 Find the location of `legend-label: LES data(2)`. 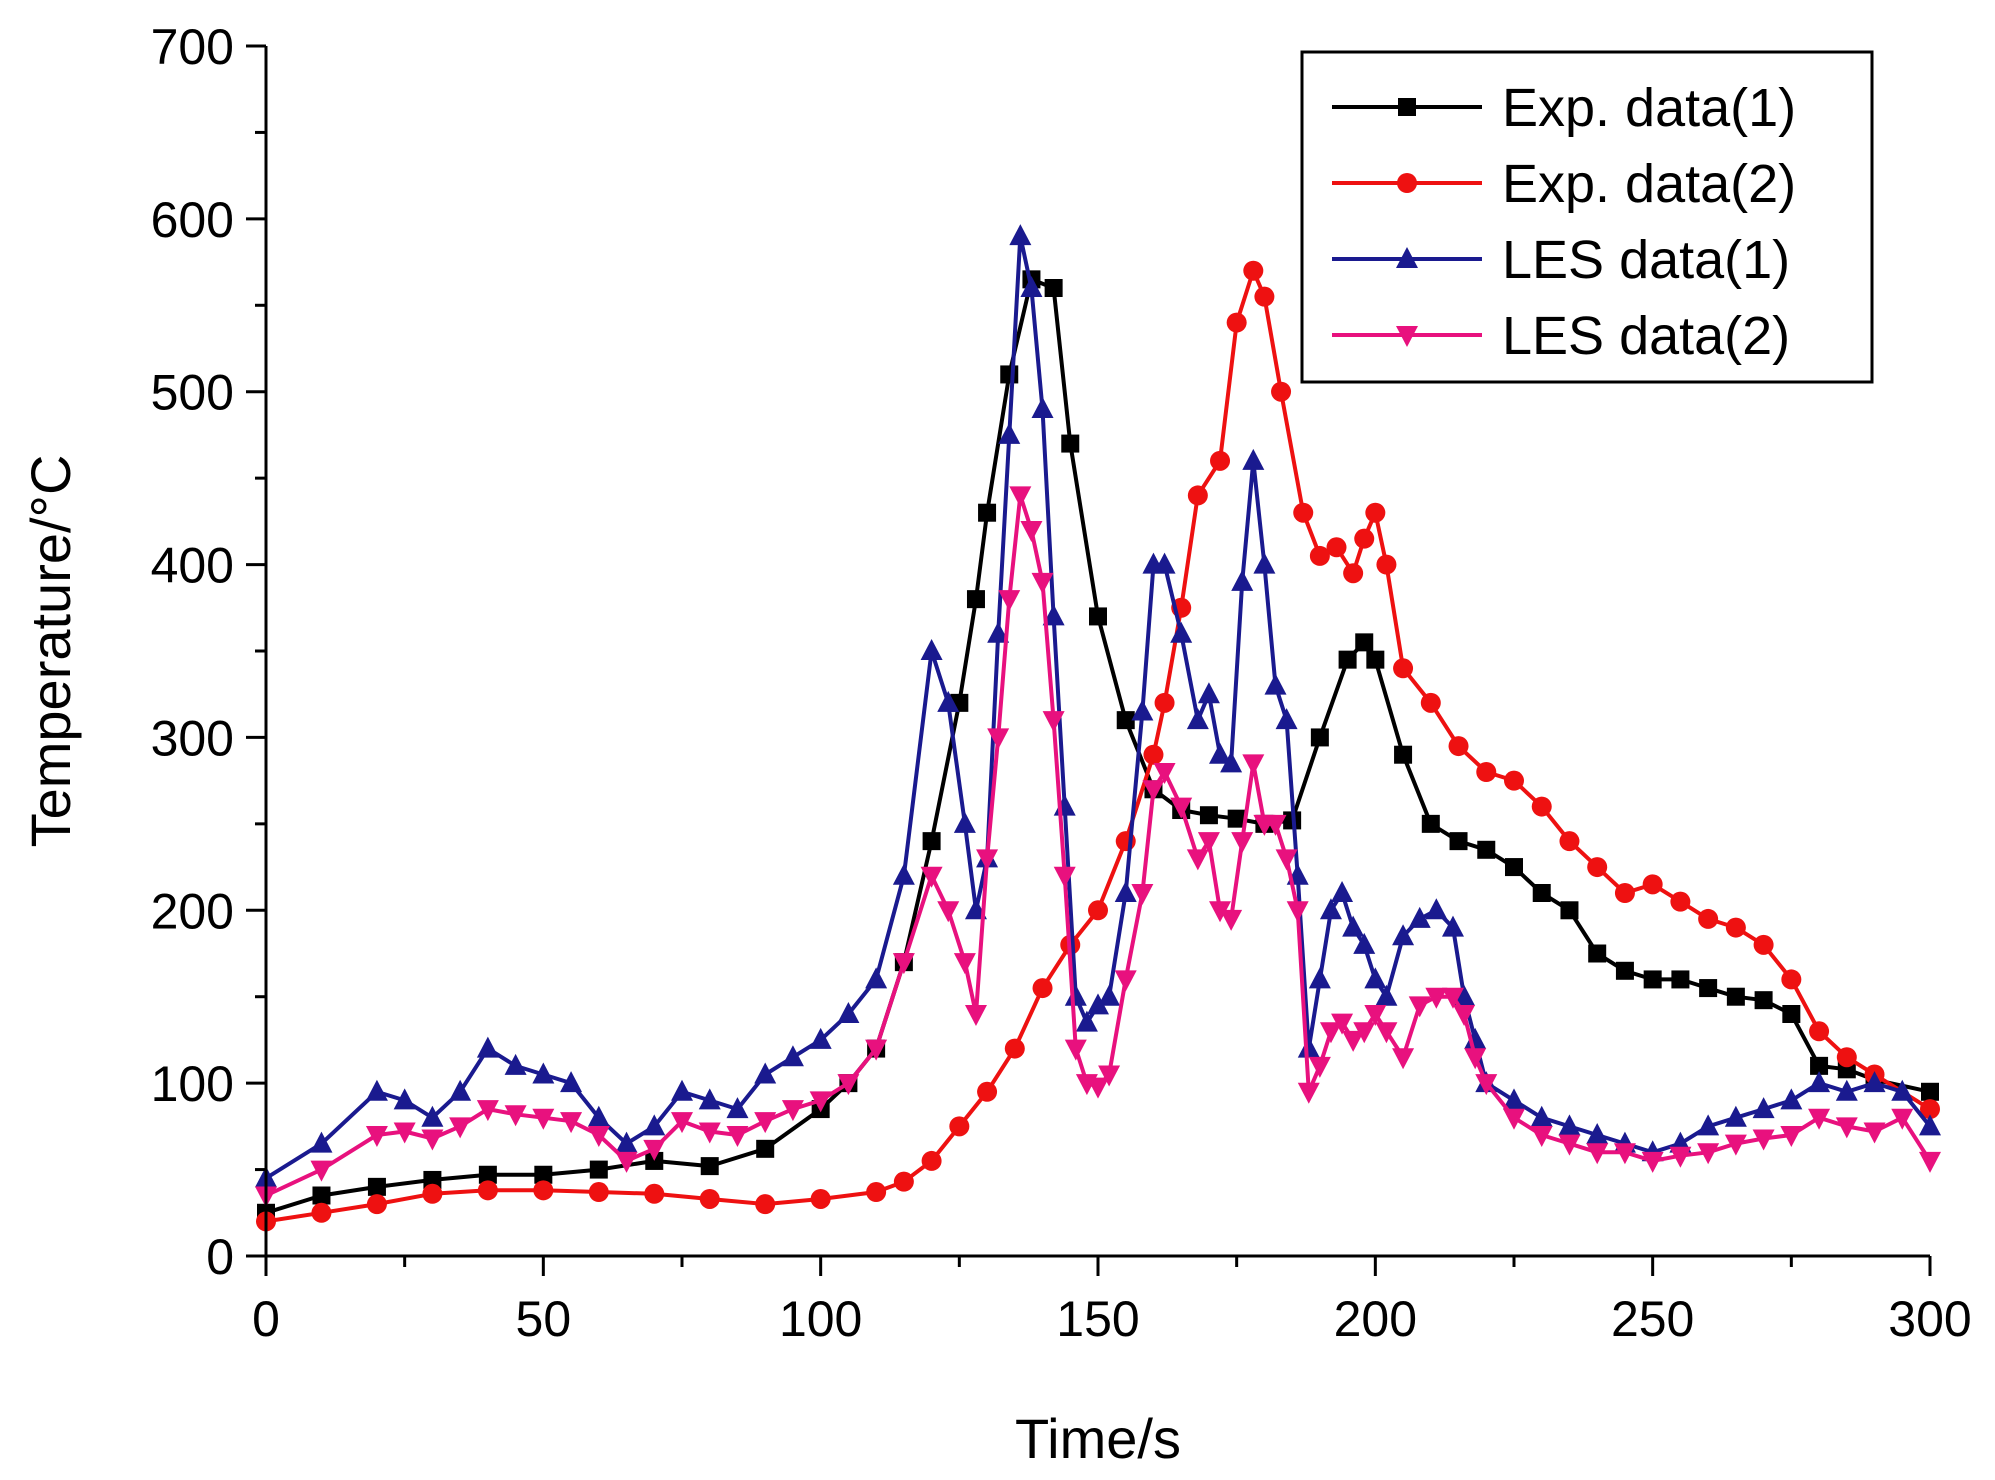

legend-label: LES data(2) is located at coordinates (1646, 336).